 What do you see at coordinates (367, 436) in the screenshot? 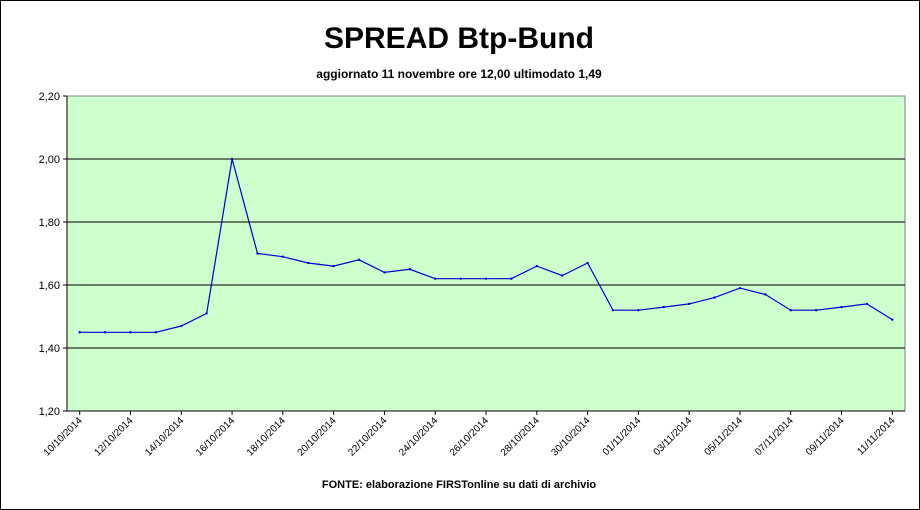
I see `x-tick-label: 22/10/2014` at bounding box center [367, 436].